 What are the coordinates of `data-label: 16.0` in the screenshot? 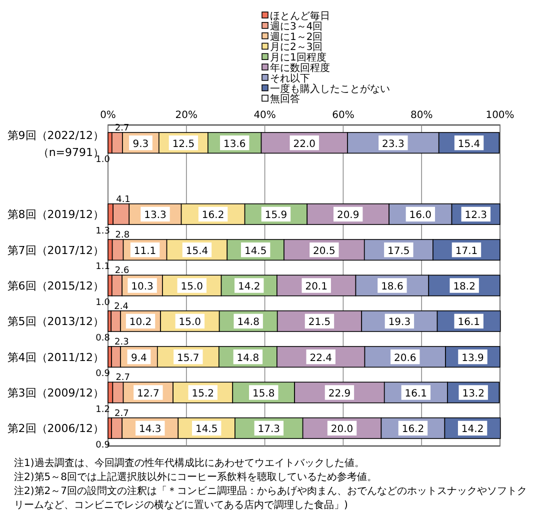 It's located at (420, 216).